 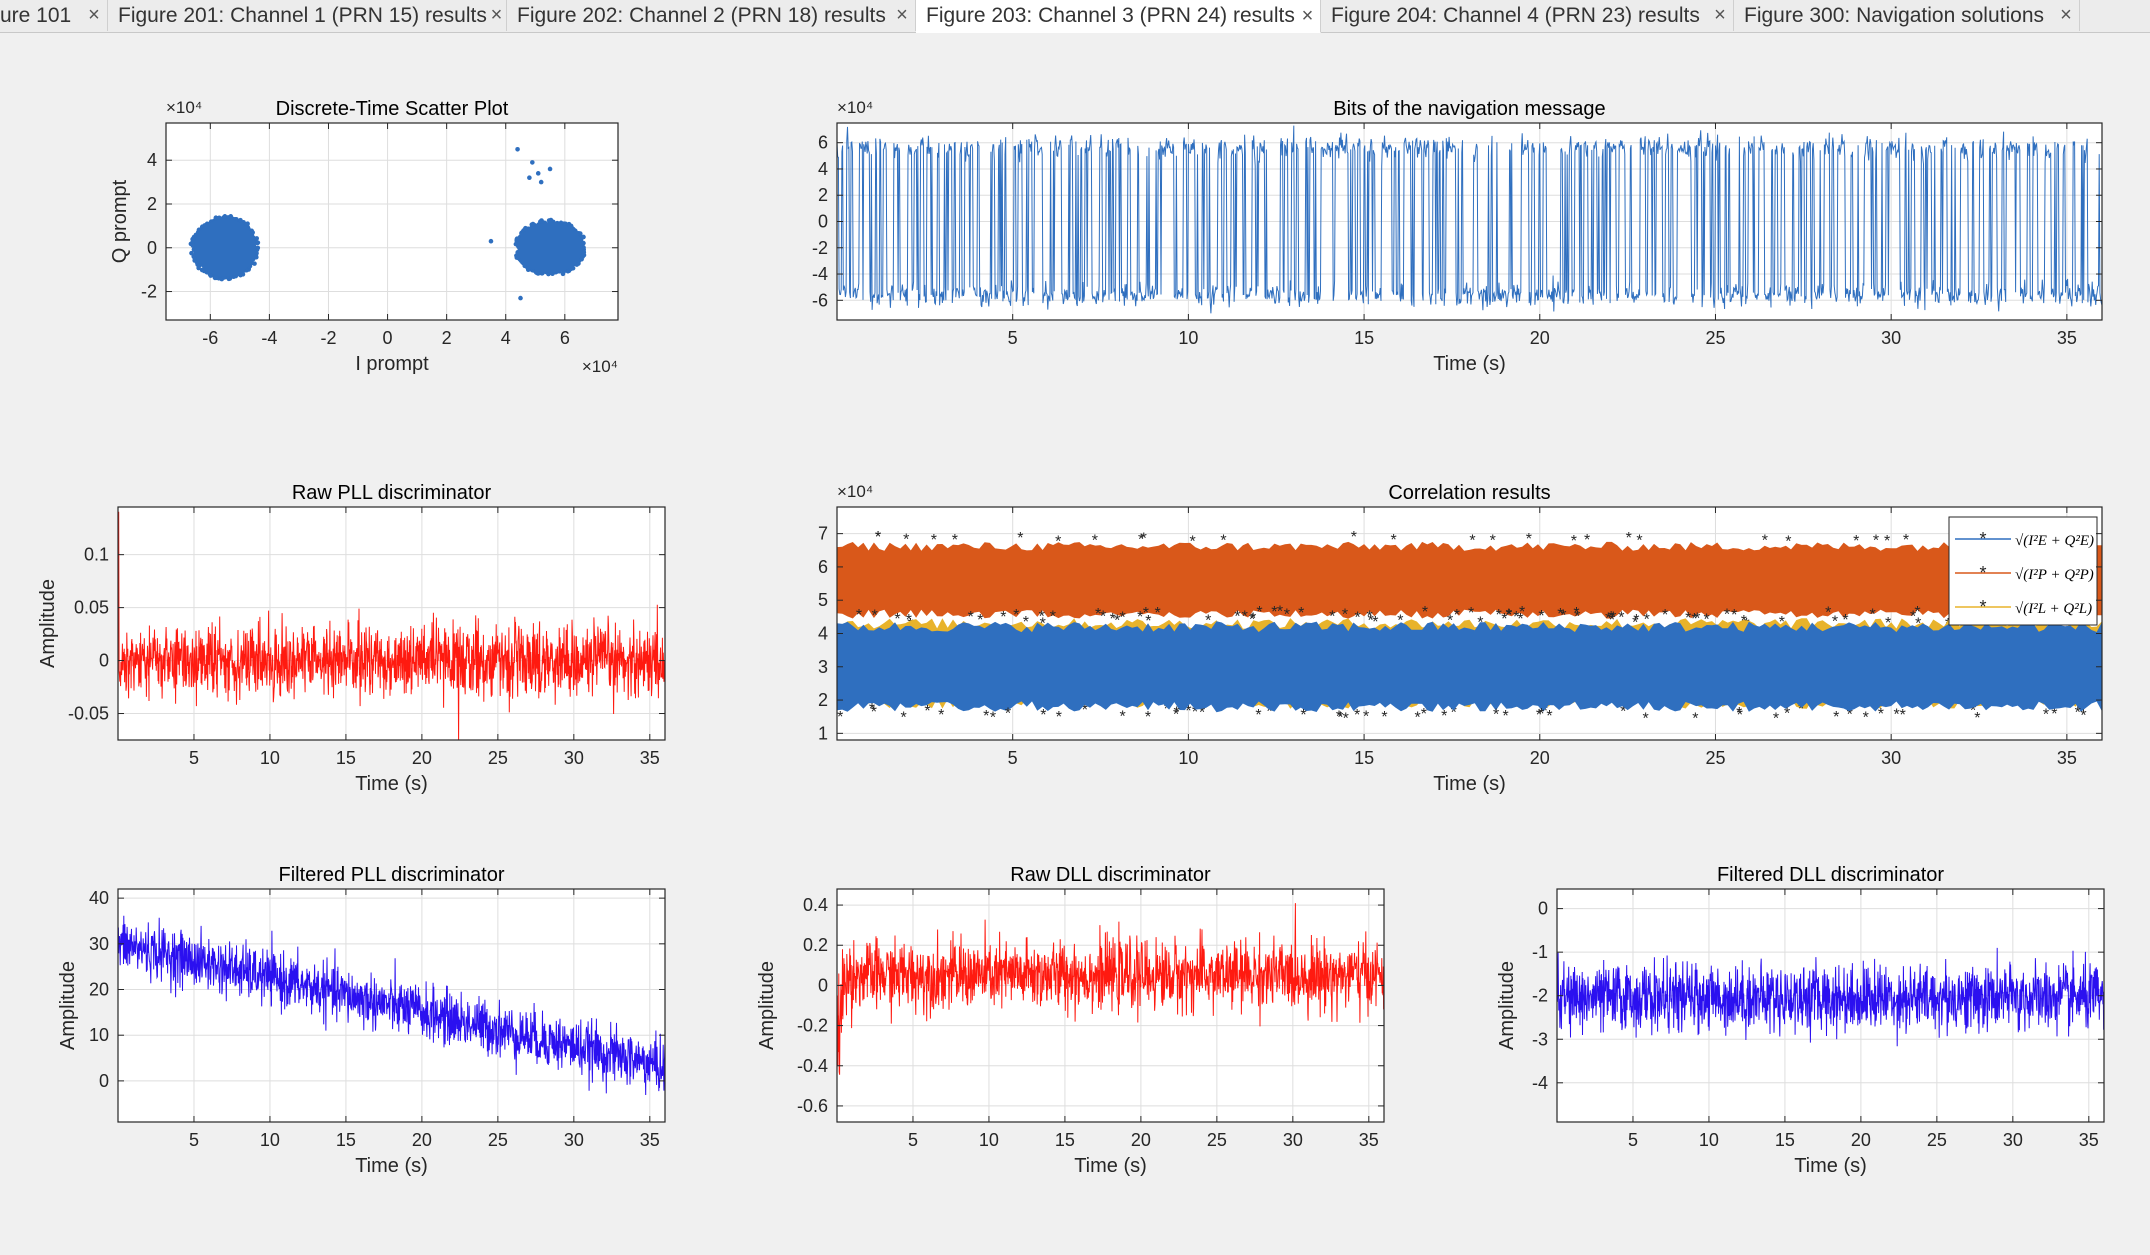 What do you see at coordinates (54, 15) in the screenshot?
I see `tab-figure-101: ure 101 ×` at bounding box center [54, 15].